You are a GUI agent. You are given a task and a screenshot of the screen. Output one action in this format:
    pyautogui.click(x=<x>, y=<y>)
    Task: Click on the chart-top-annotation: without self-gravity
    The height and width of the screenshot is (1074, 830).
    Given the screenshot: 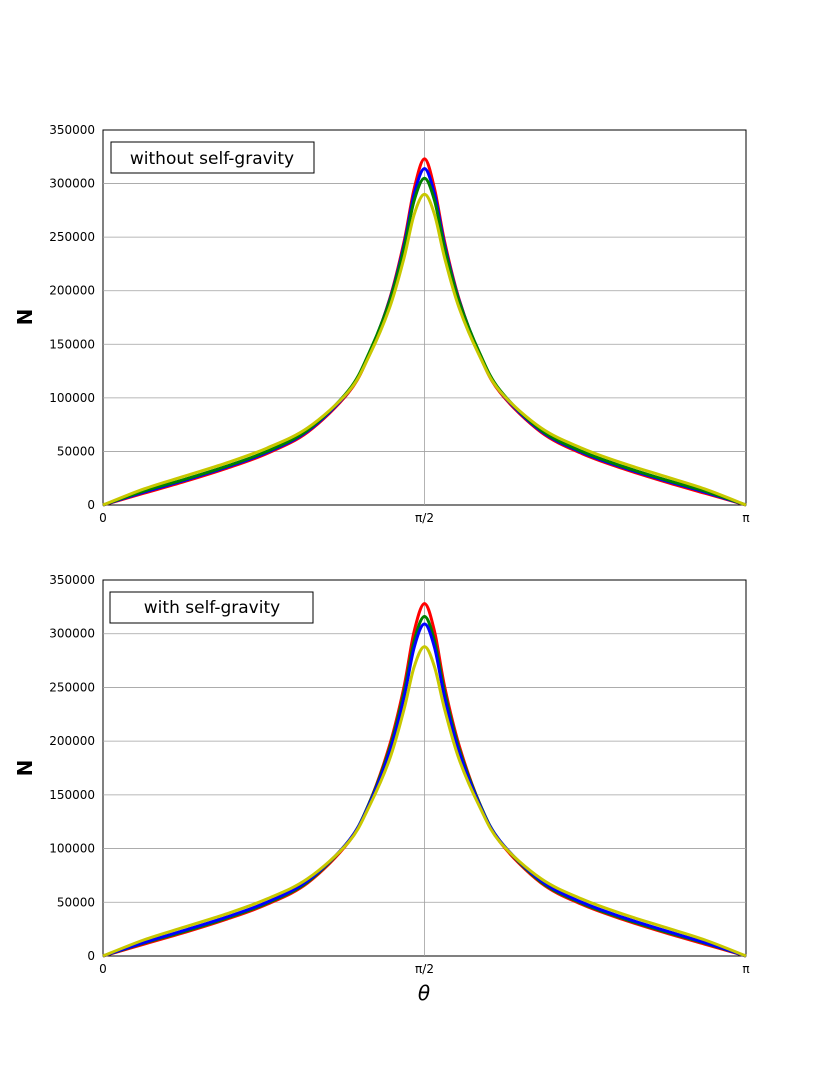 What is the action you would take?
    pyautogui.click(x=212, y=159)
    